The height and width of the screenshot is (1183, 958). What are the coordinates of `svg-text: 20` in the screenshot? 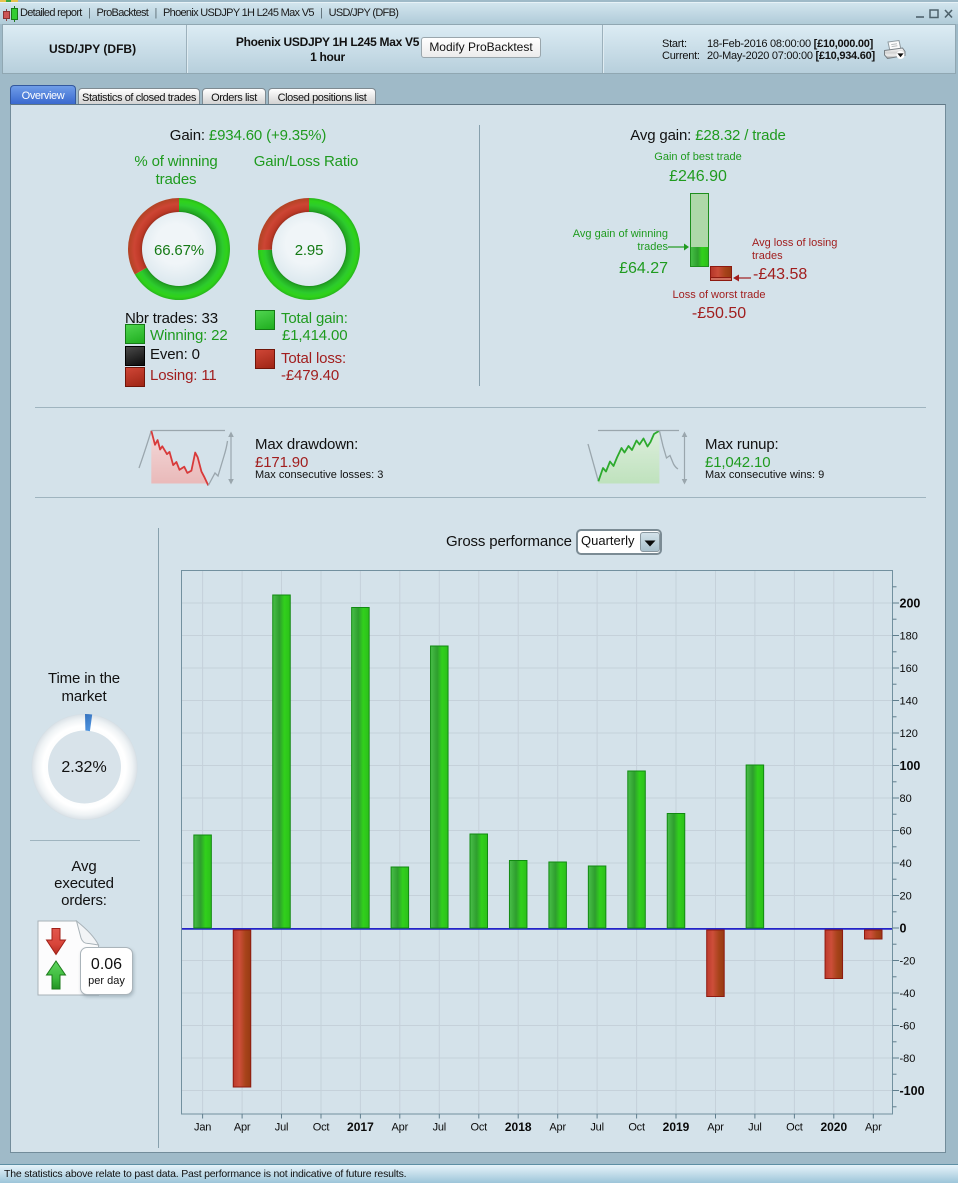 It's located at (906, 897).